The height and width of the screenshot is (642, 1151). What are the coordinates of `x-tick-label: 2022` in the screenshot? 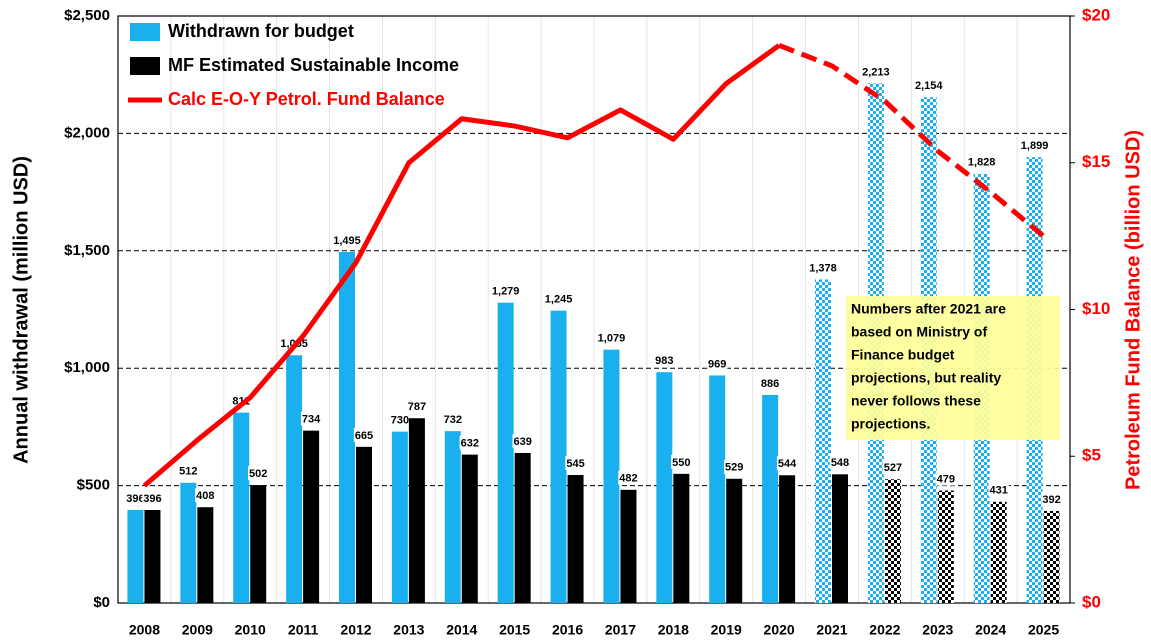 It's located at (884, 630).